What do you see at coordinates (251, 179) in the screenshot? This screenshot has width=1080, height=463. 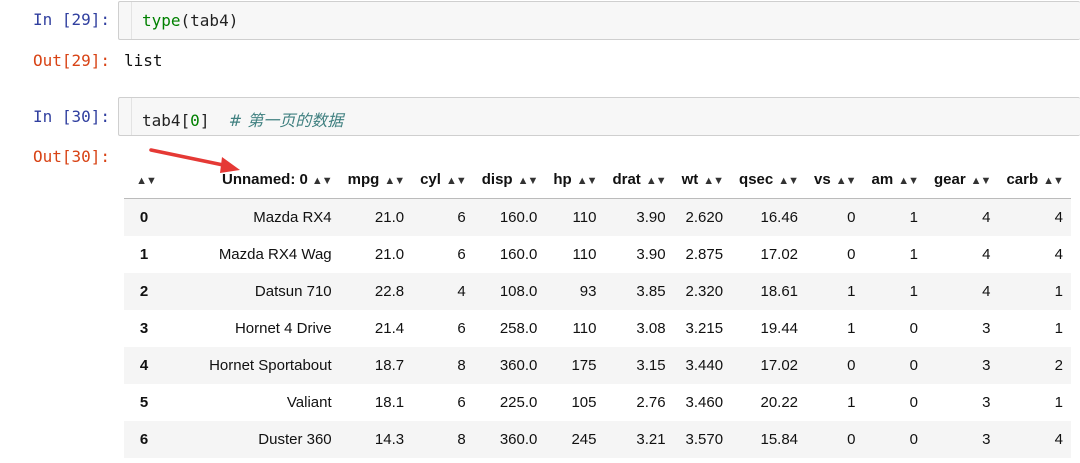 I see `column-header: Unnamed: 0 ▲▼` at bounding box center [251, 179].